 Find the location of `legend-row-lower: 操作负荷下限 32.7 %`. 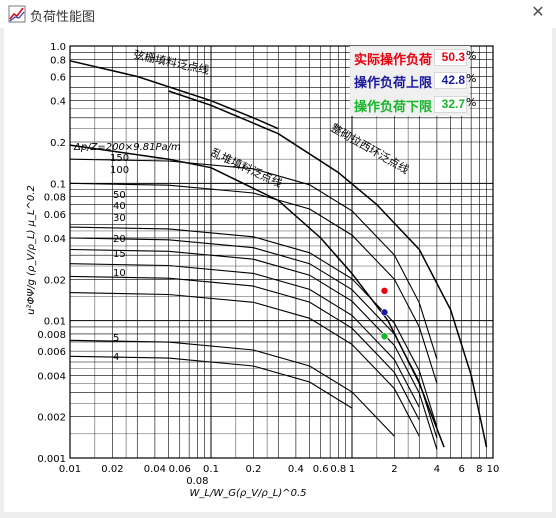

legend-row-lower: 操作负荷下限 32.7 % is located at coordinates (415, 105).